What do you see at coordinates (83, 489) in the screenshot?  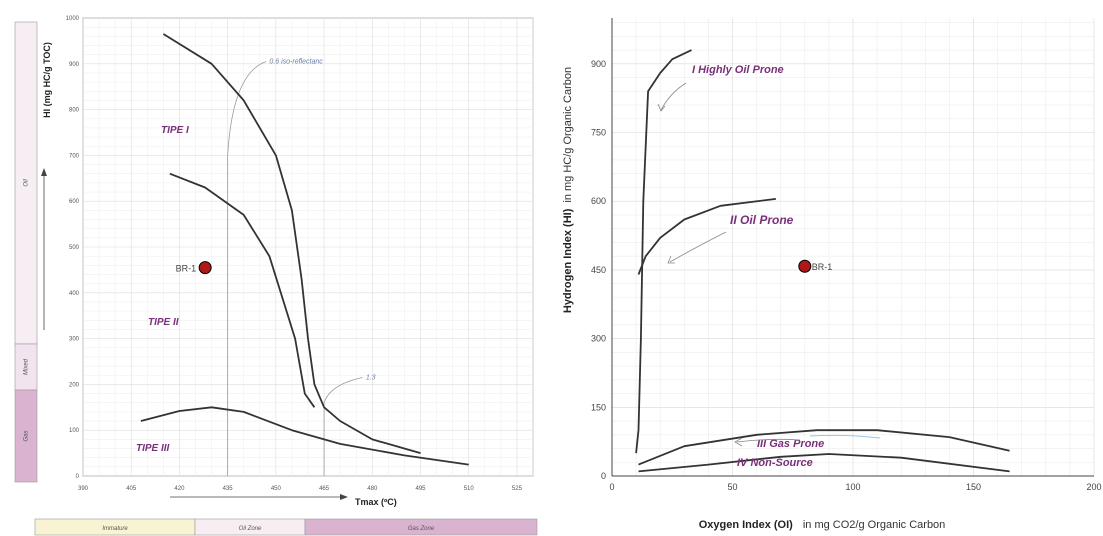 I see `x-tick-label: 390` at bounding box center [83, 489].